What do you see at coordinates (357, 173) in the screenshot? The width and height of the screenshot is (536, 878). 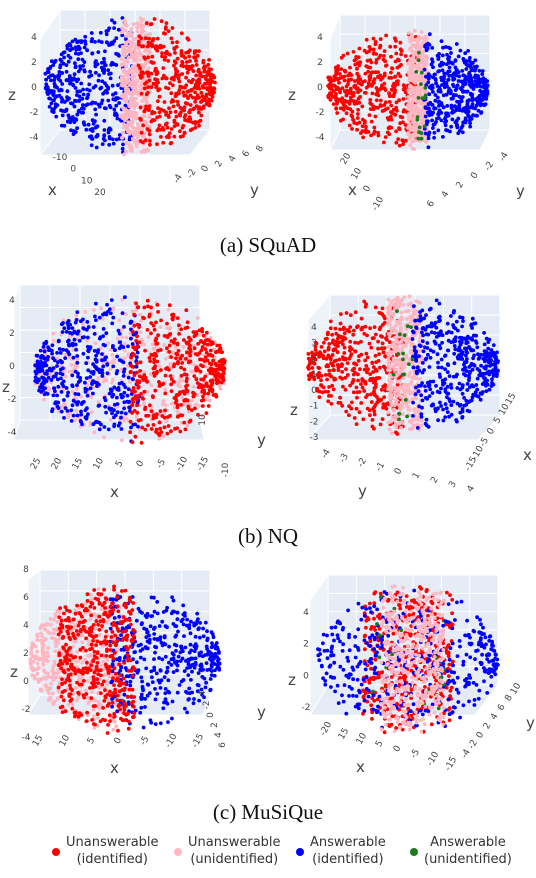 I see `x-tick-label: 10` at bounding box center [357, 173].